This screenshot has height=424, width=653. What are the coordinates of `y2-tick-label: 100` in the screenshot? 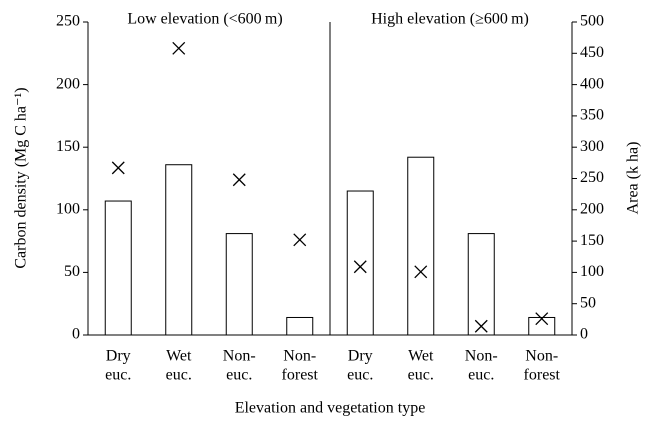 It's located at (592, 271).